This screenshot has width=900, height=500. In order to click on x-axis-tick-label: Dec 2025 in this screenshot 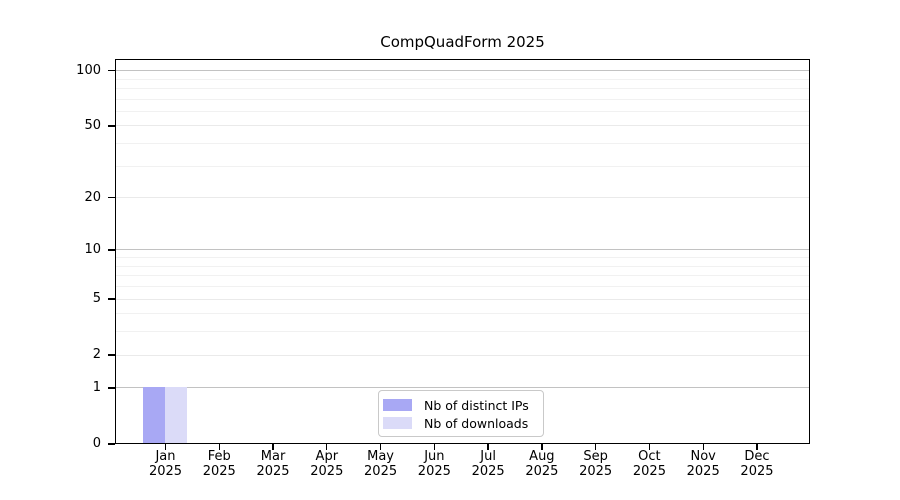, I will do `click(757, 464)`.